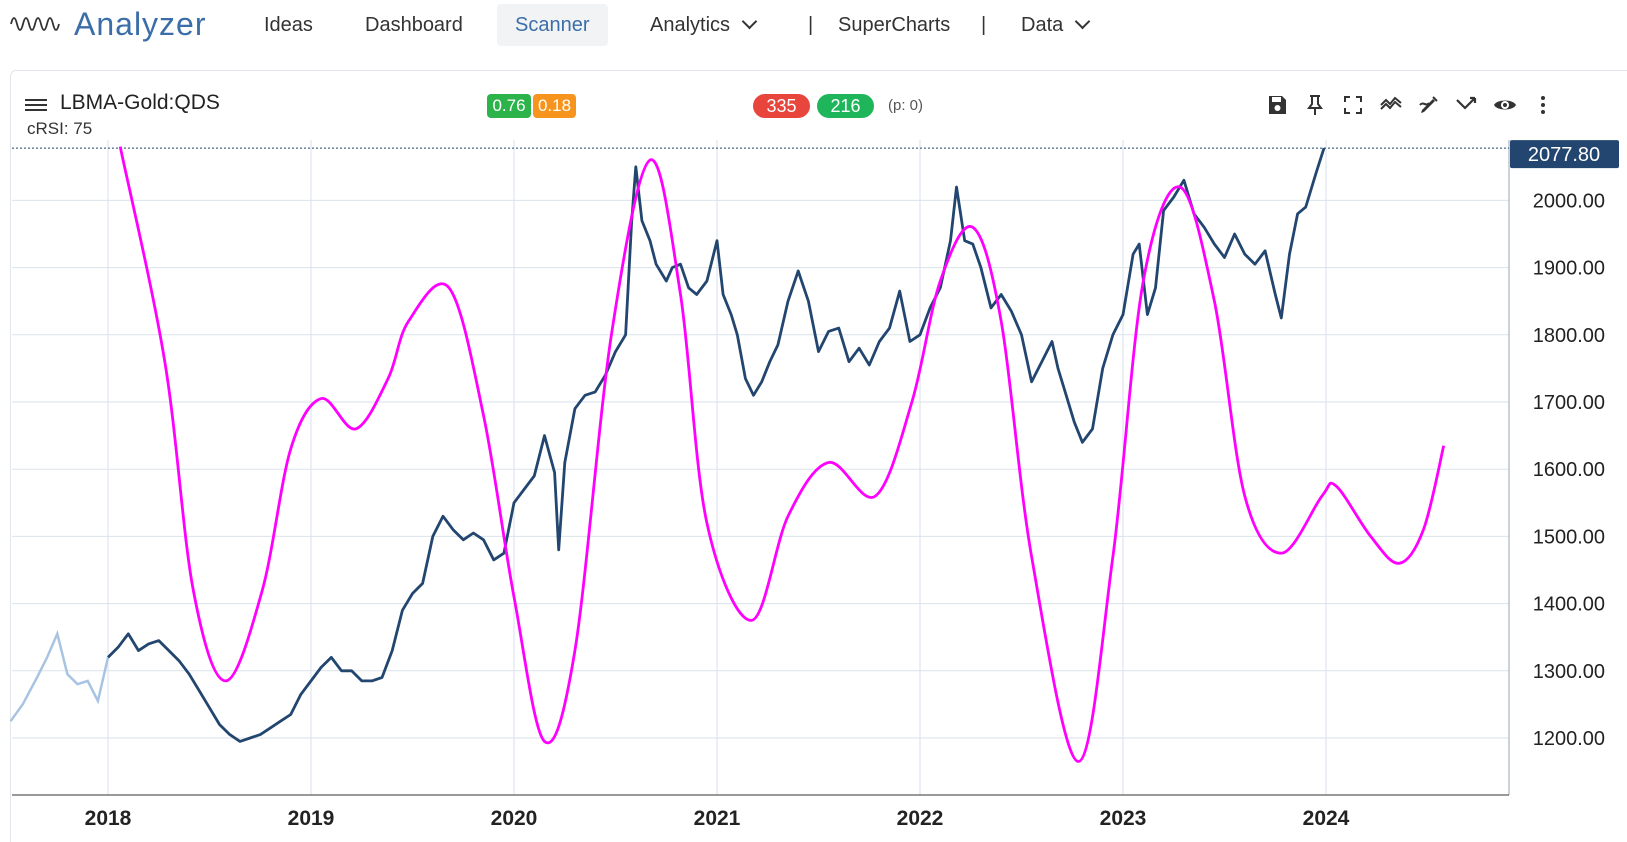 This screenshot has width=1627, height=842. Describe the element at coordinates (1277, 105) in the screenshot. I see `save-icon` at that location.